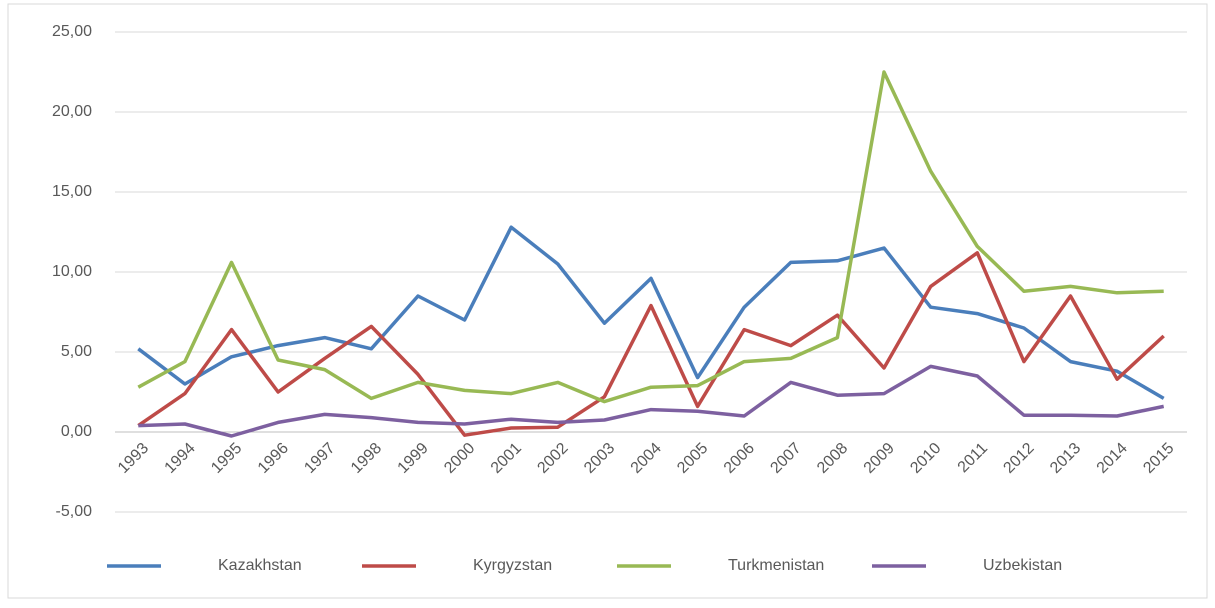 This screenshot has height=608, width=1215. Describe the element at coordinates (651, 401) in the screenshot. I see `series-line` at that location.